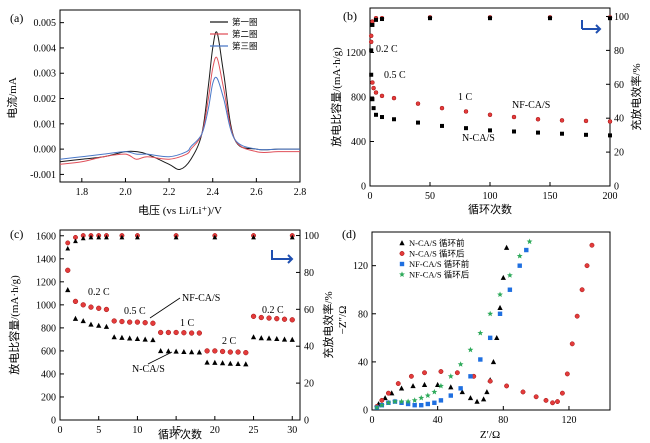 The image size is (650, 443). Describe the element at coordinates (437, 243) in the screenshot. I see `legend-d-label: N-CA/S 循环前` at that location.